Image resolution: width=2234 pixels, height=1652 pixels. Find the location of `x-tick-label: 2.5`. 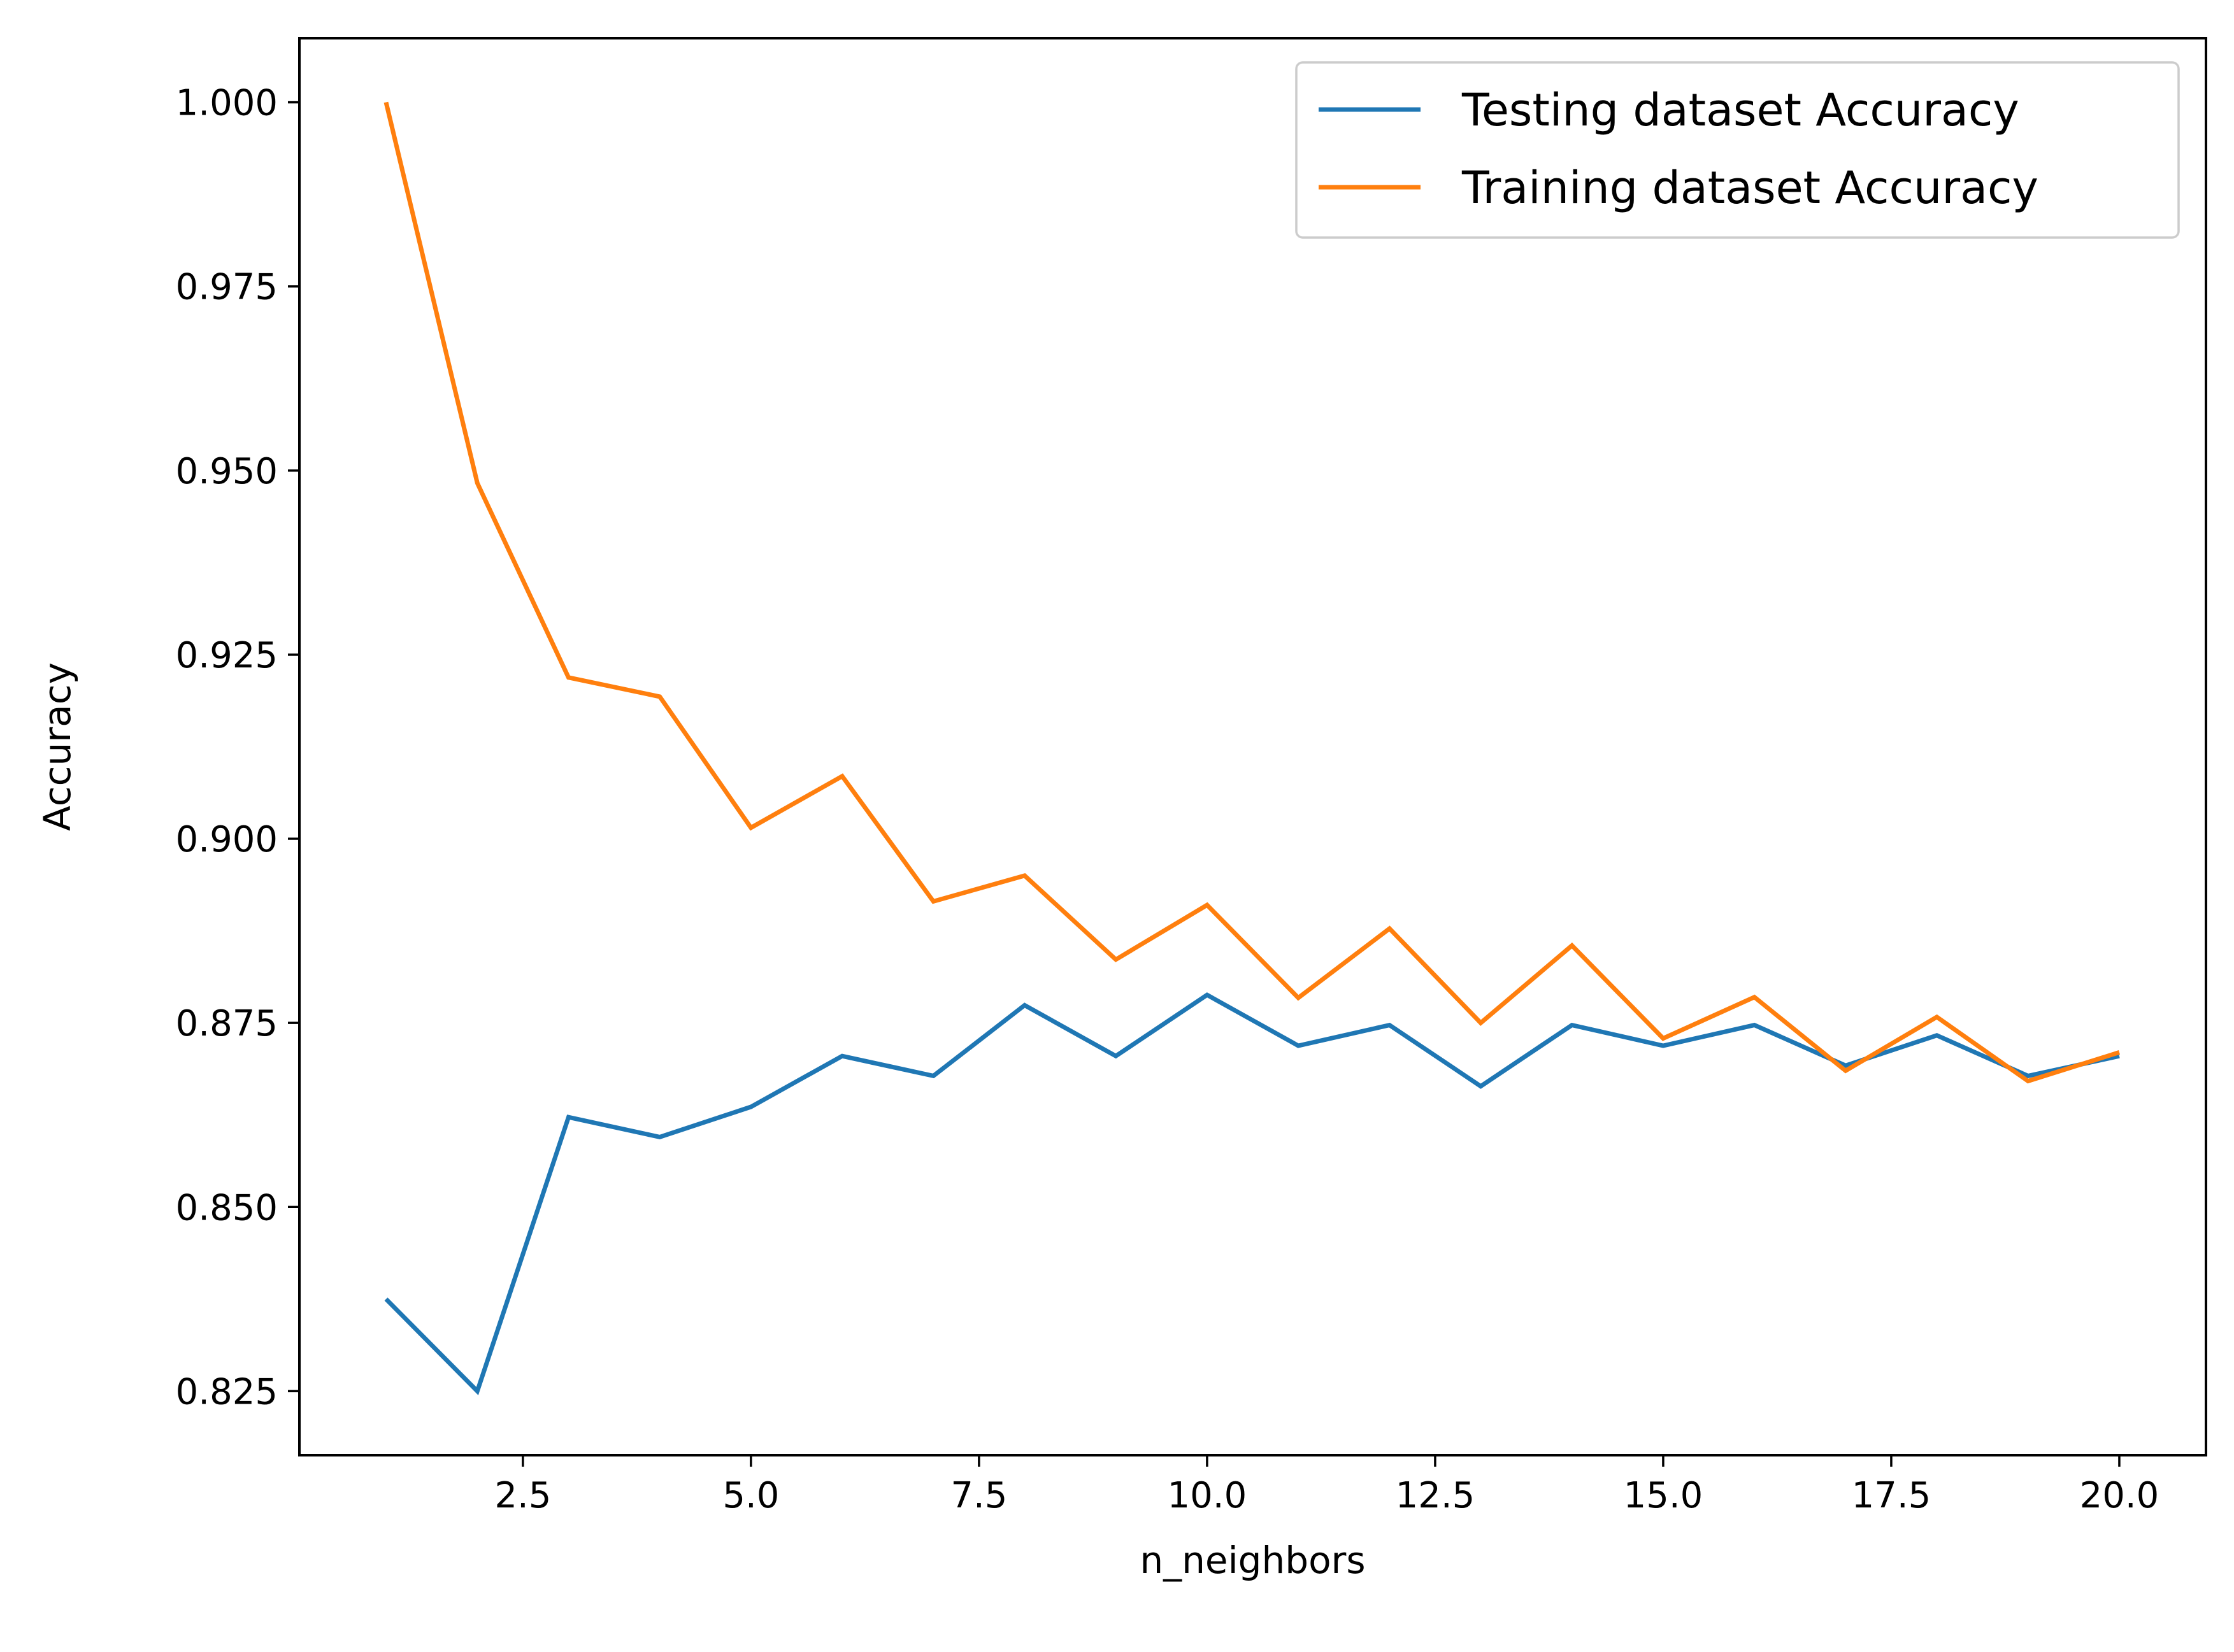

x-tick-label: 2.5 is located at coordinates (522, 1496).